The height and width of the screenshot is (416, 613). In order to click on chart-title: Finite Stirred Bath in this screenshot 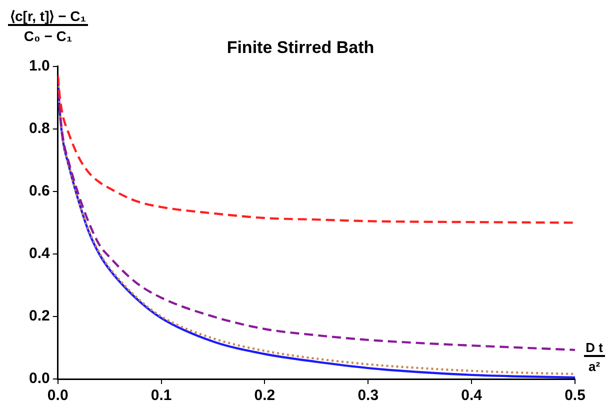, I will do `click(300, 47)`.